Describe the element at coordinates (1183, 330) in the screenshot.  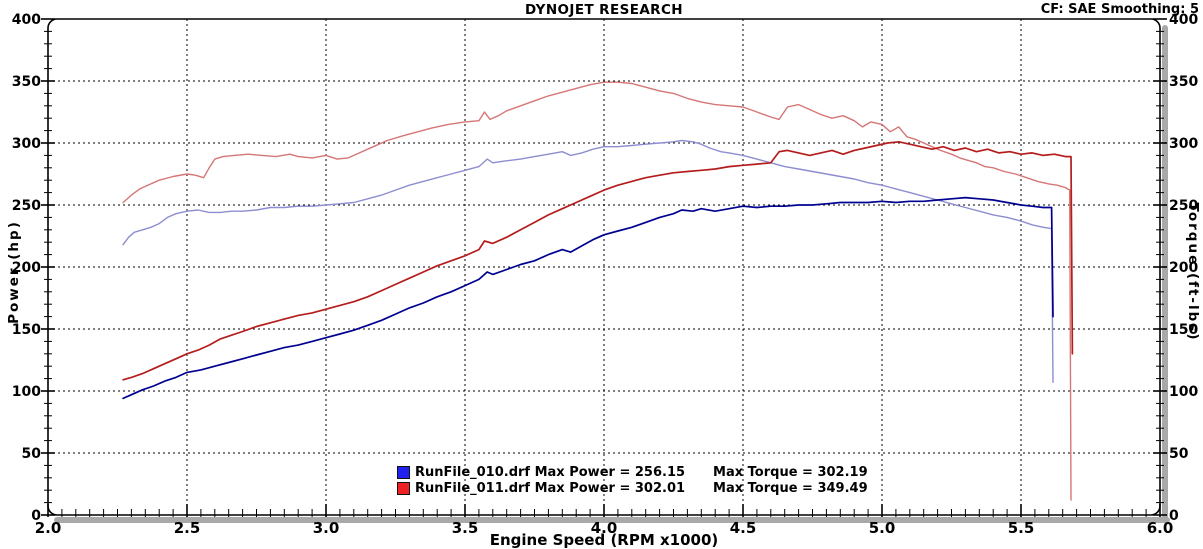
I see `torque-tick-label: 150` at that location.